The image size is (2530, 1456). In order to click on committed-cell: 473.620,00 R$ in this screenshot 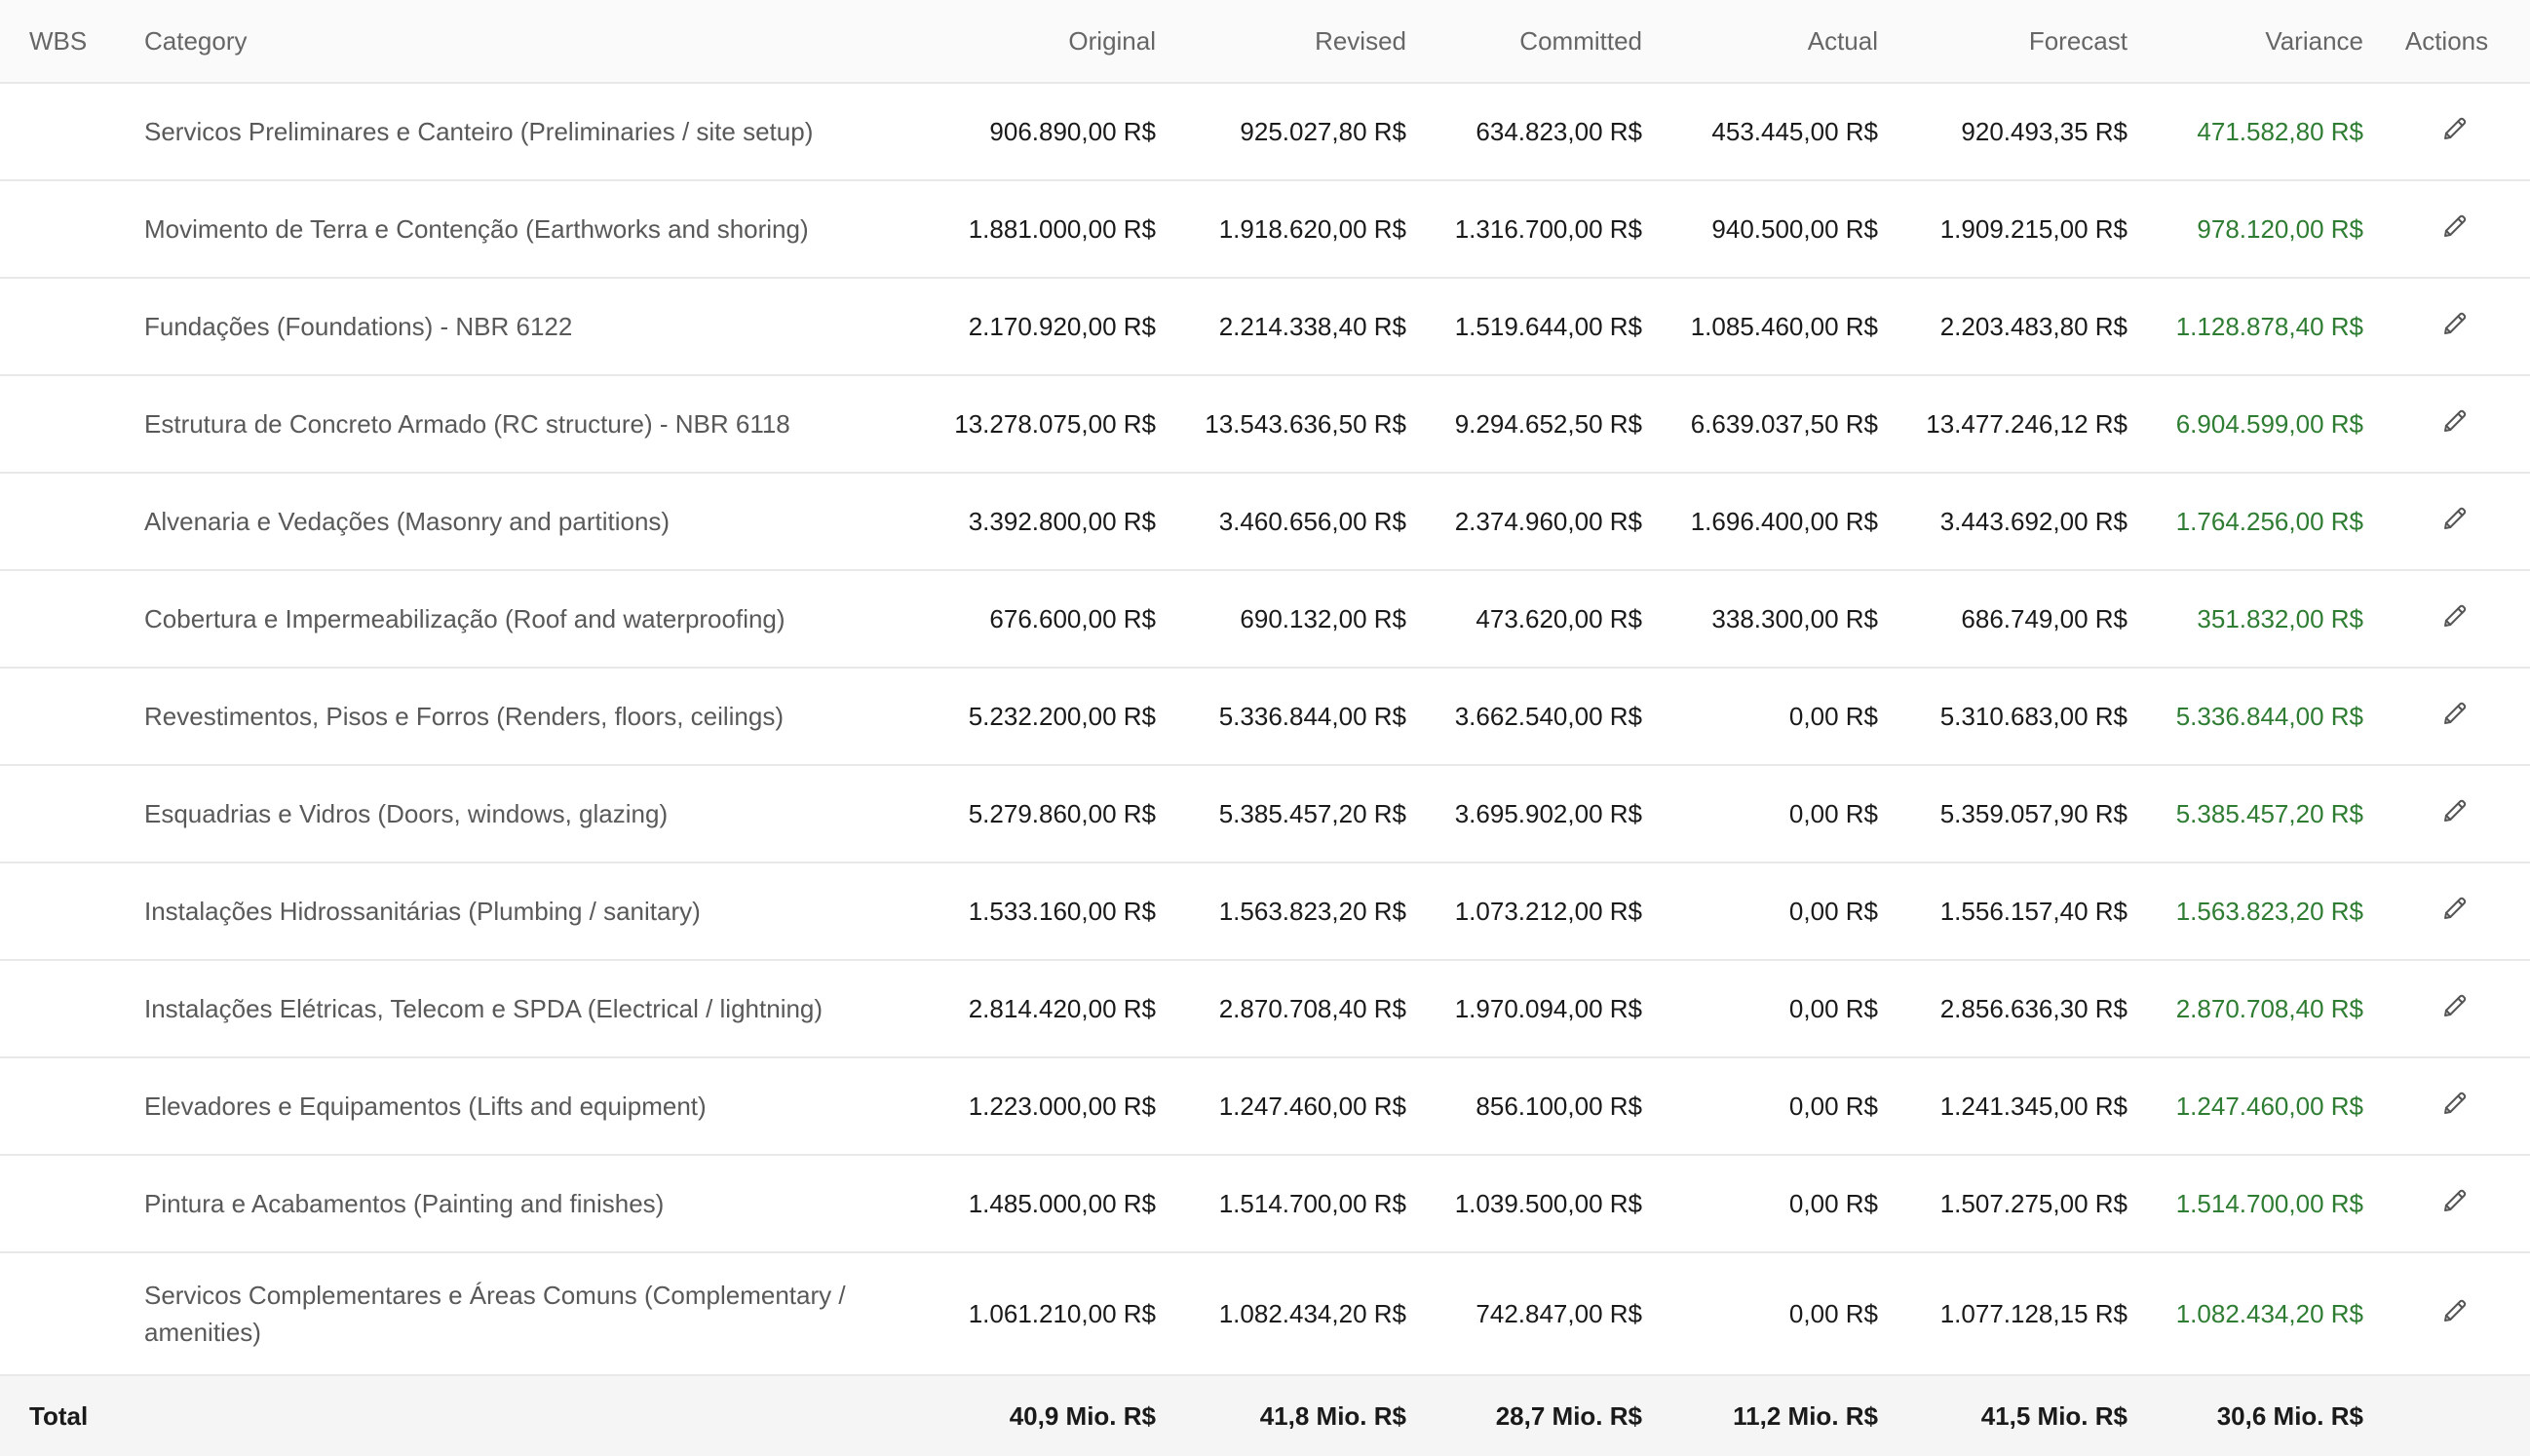, I will do `click(1524, 619)`.